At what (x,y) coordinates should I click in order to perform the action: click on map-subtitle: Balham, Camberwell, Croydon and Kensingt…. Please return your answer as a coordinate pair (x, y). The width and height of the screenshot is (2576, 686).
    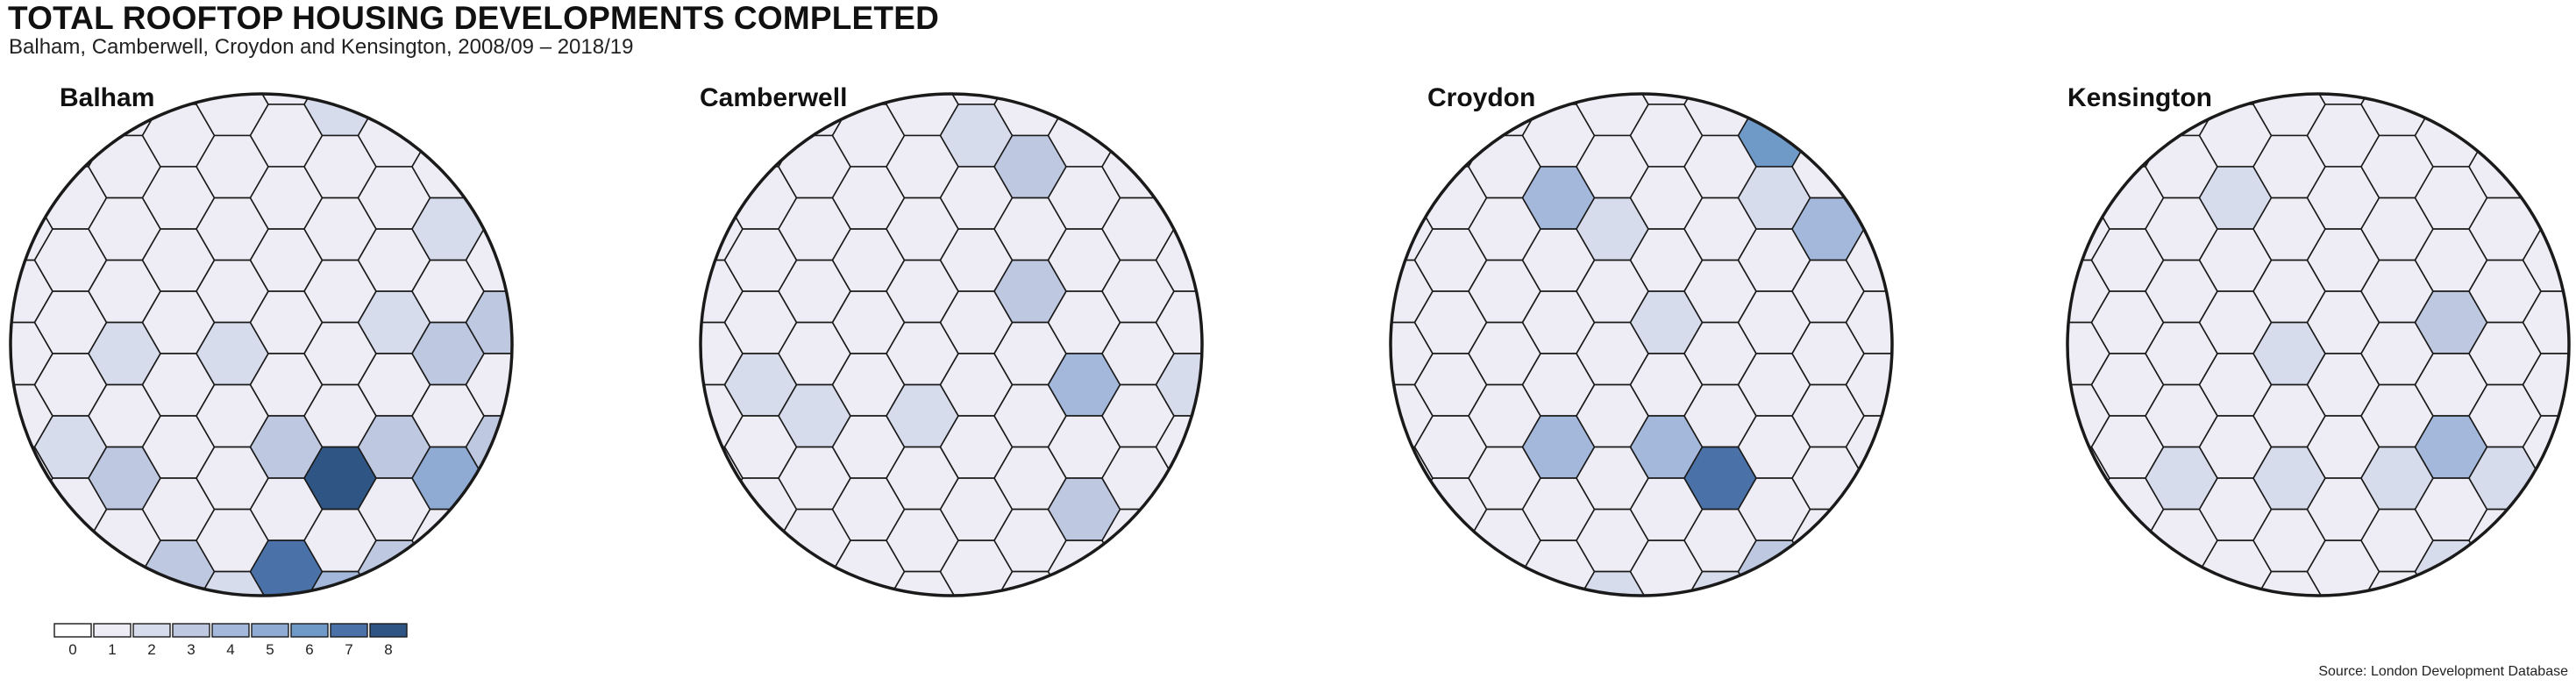
    Looking at the image, I should click on (321, 47).